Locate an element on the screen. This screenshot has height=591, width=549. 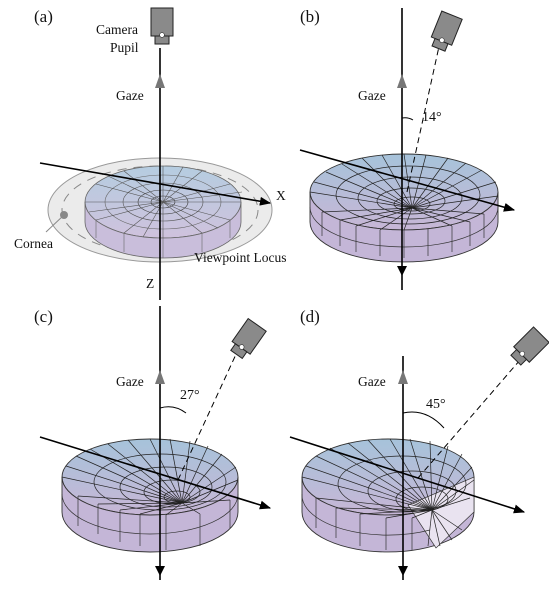
gaze-label-b: Gaze is located at coordinates (372, 95).